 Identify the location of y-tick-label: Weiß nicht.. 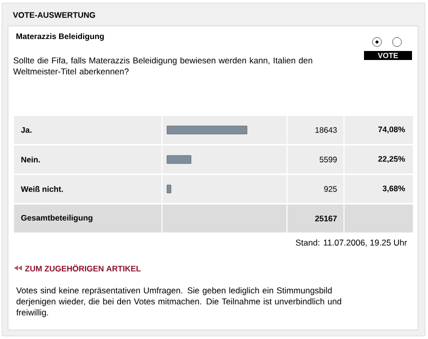
(41, 189).